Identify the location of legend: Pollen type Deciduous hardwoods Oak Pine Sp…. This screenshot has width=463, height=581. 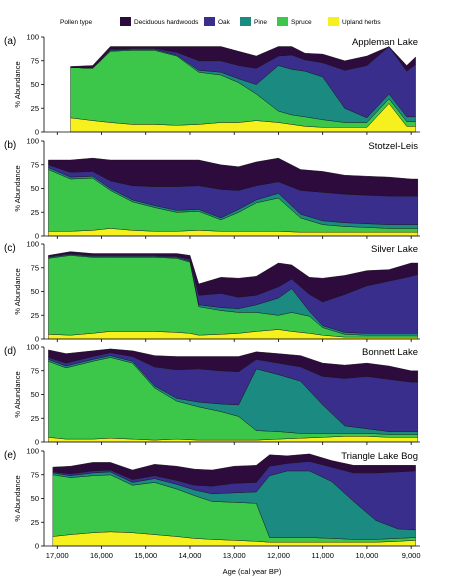
(220, 21).